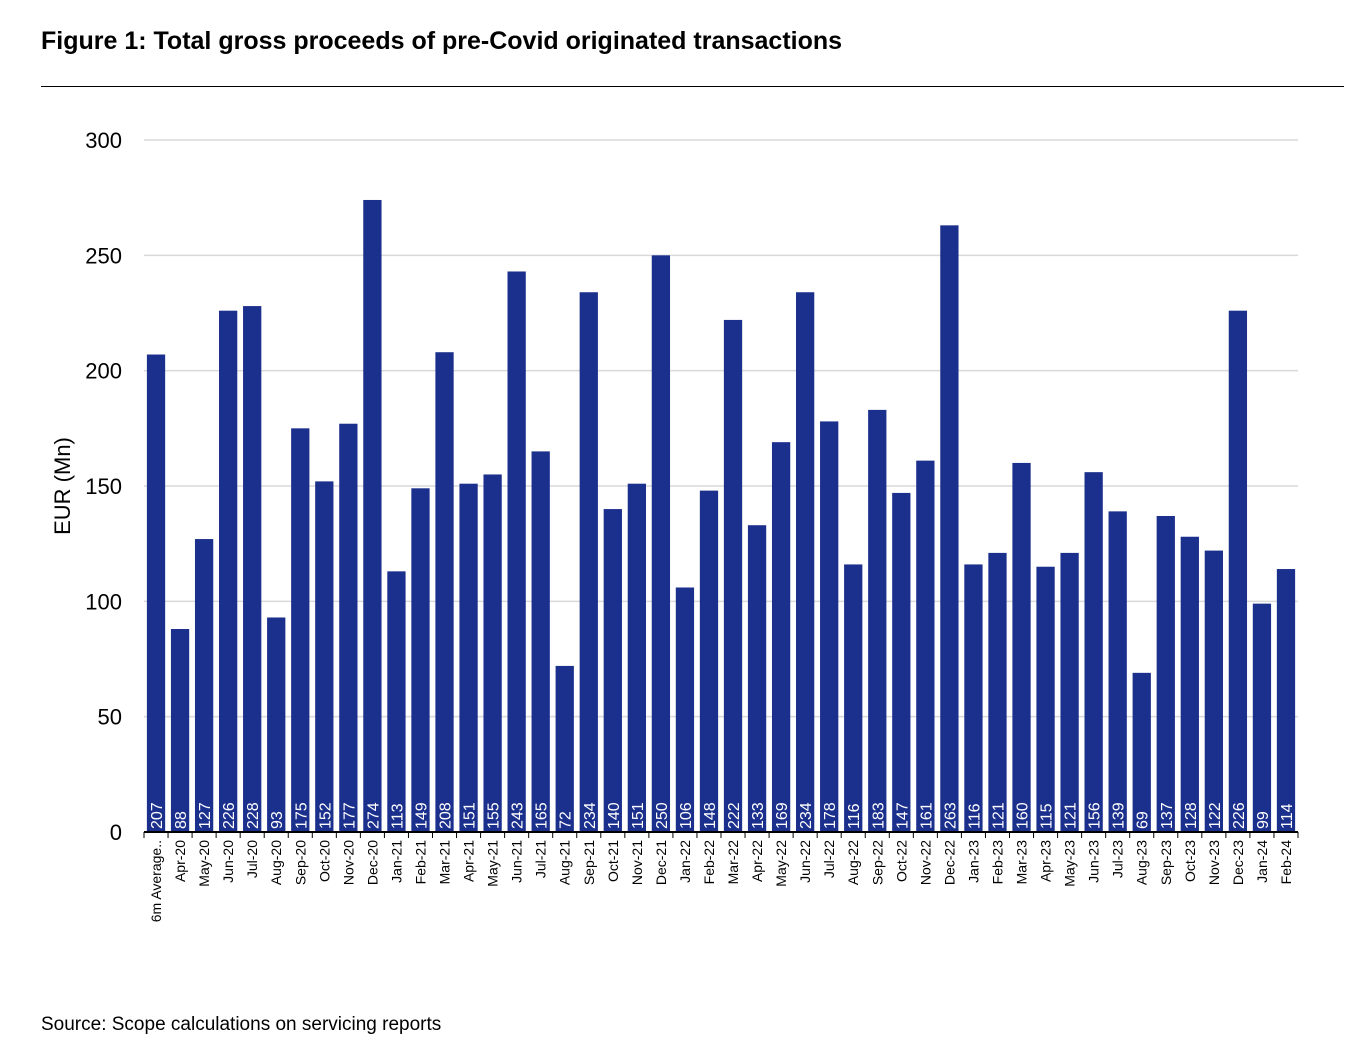 Image resolution: width=1350 pixels, height=1044 pixels. I want to click on data-label: 160, so click(1023, 815).